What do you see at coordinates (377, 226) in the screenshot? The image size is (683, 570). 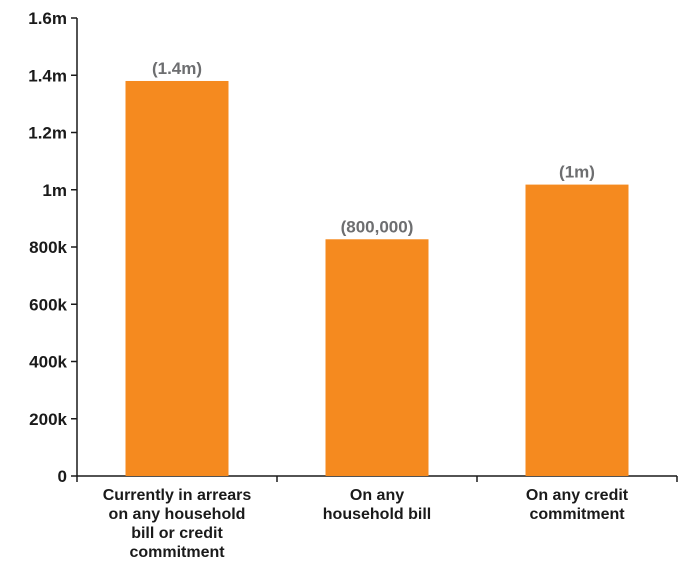 I see `data-label: (800,000)` at bounding box center [377, 226].